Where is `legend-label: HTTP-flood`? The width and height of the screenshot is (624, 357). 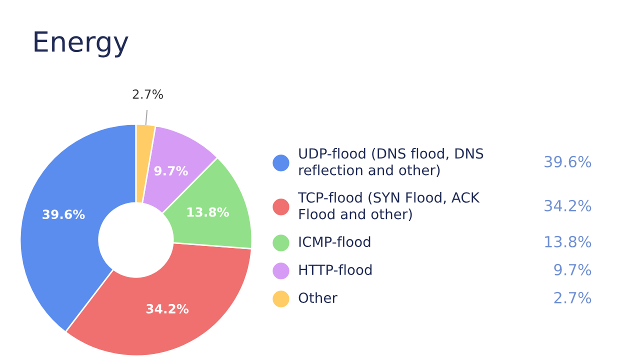
legend-label: HTTP-flood is located at coordinates (335, 270).